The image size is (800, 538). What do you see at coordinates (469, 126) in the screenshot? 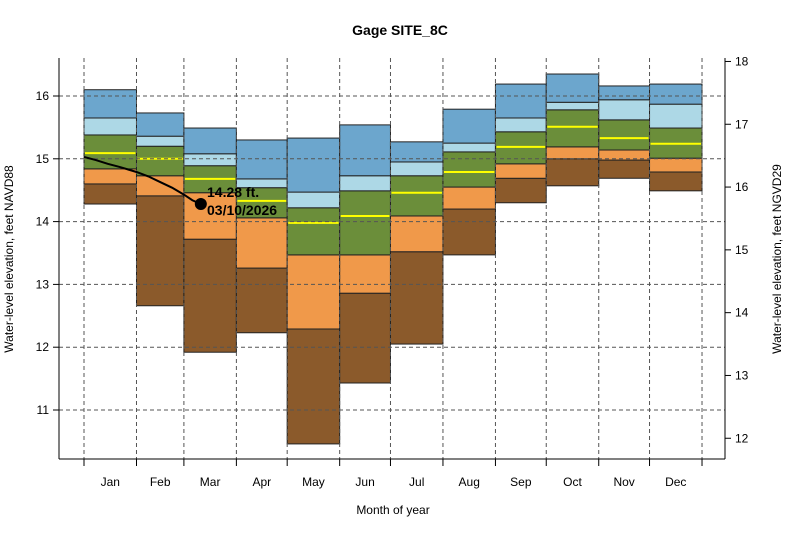
I see `band-90-max-aug` at bounding box center [469, 126].